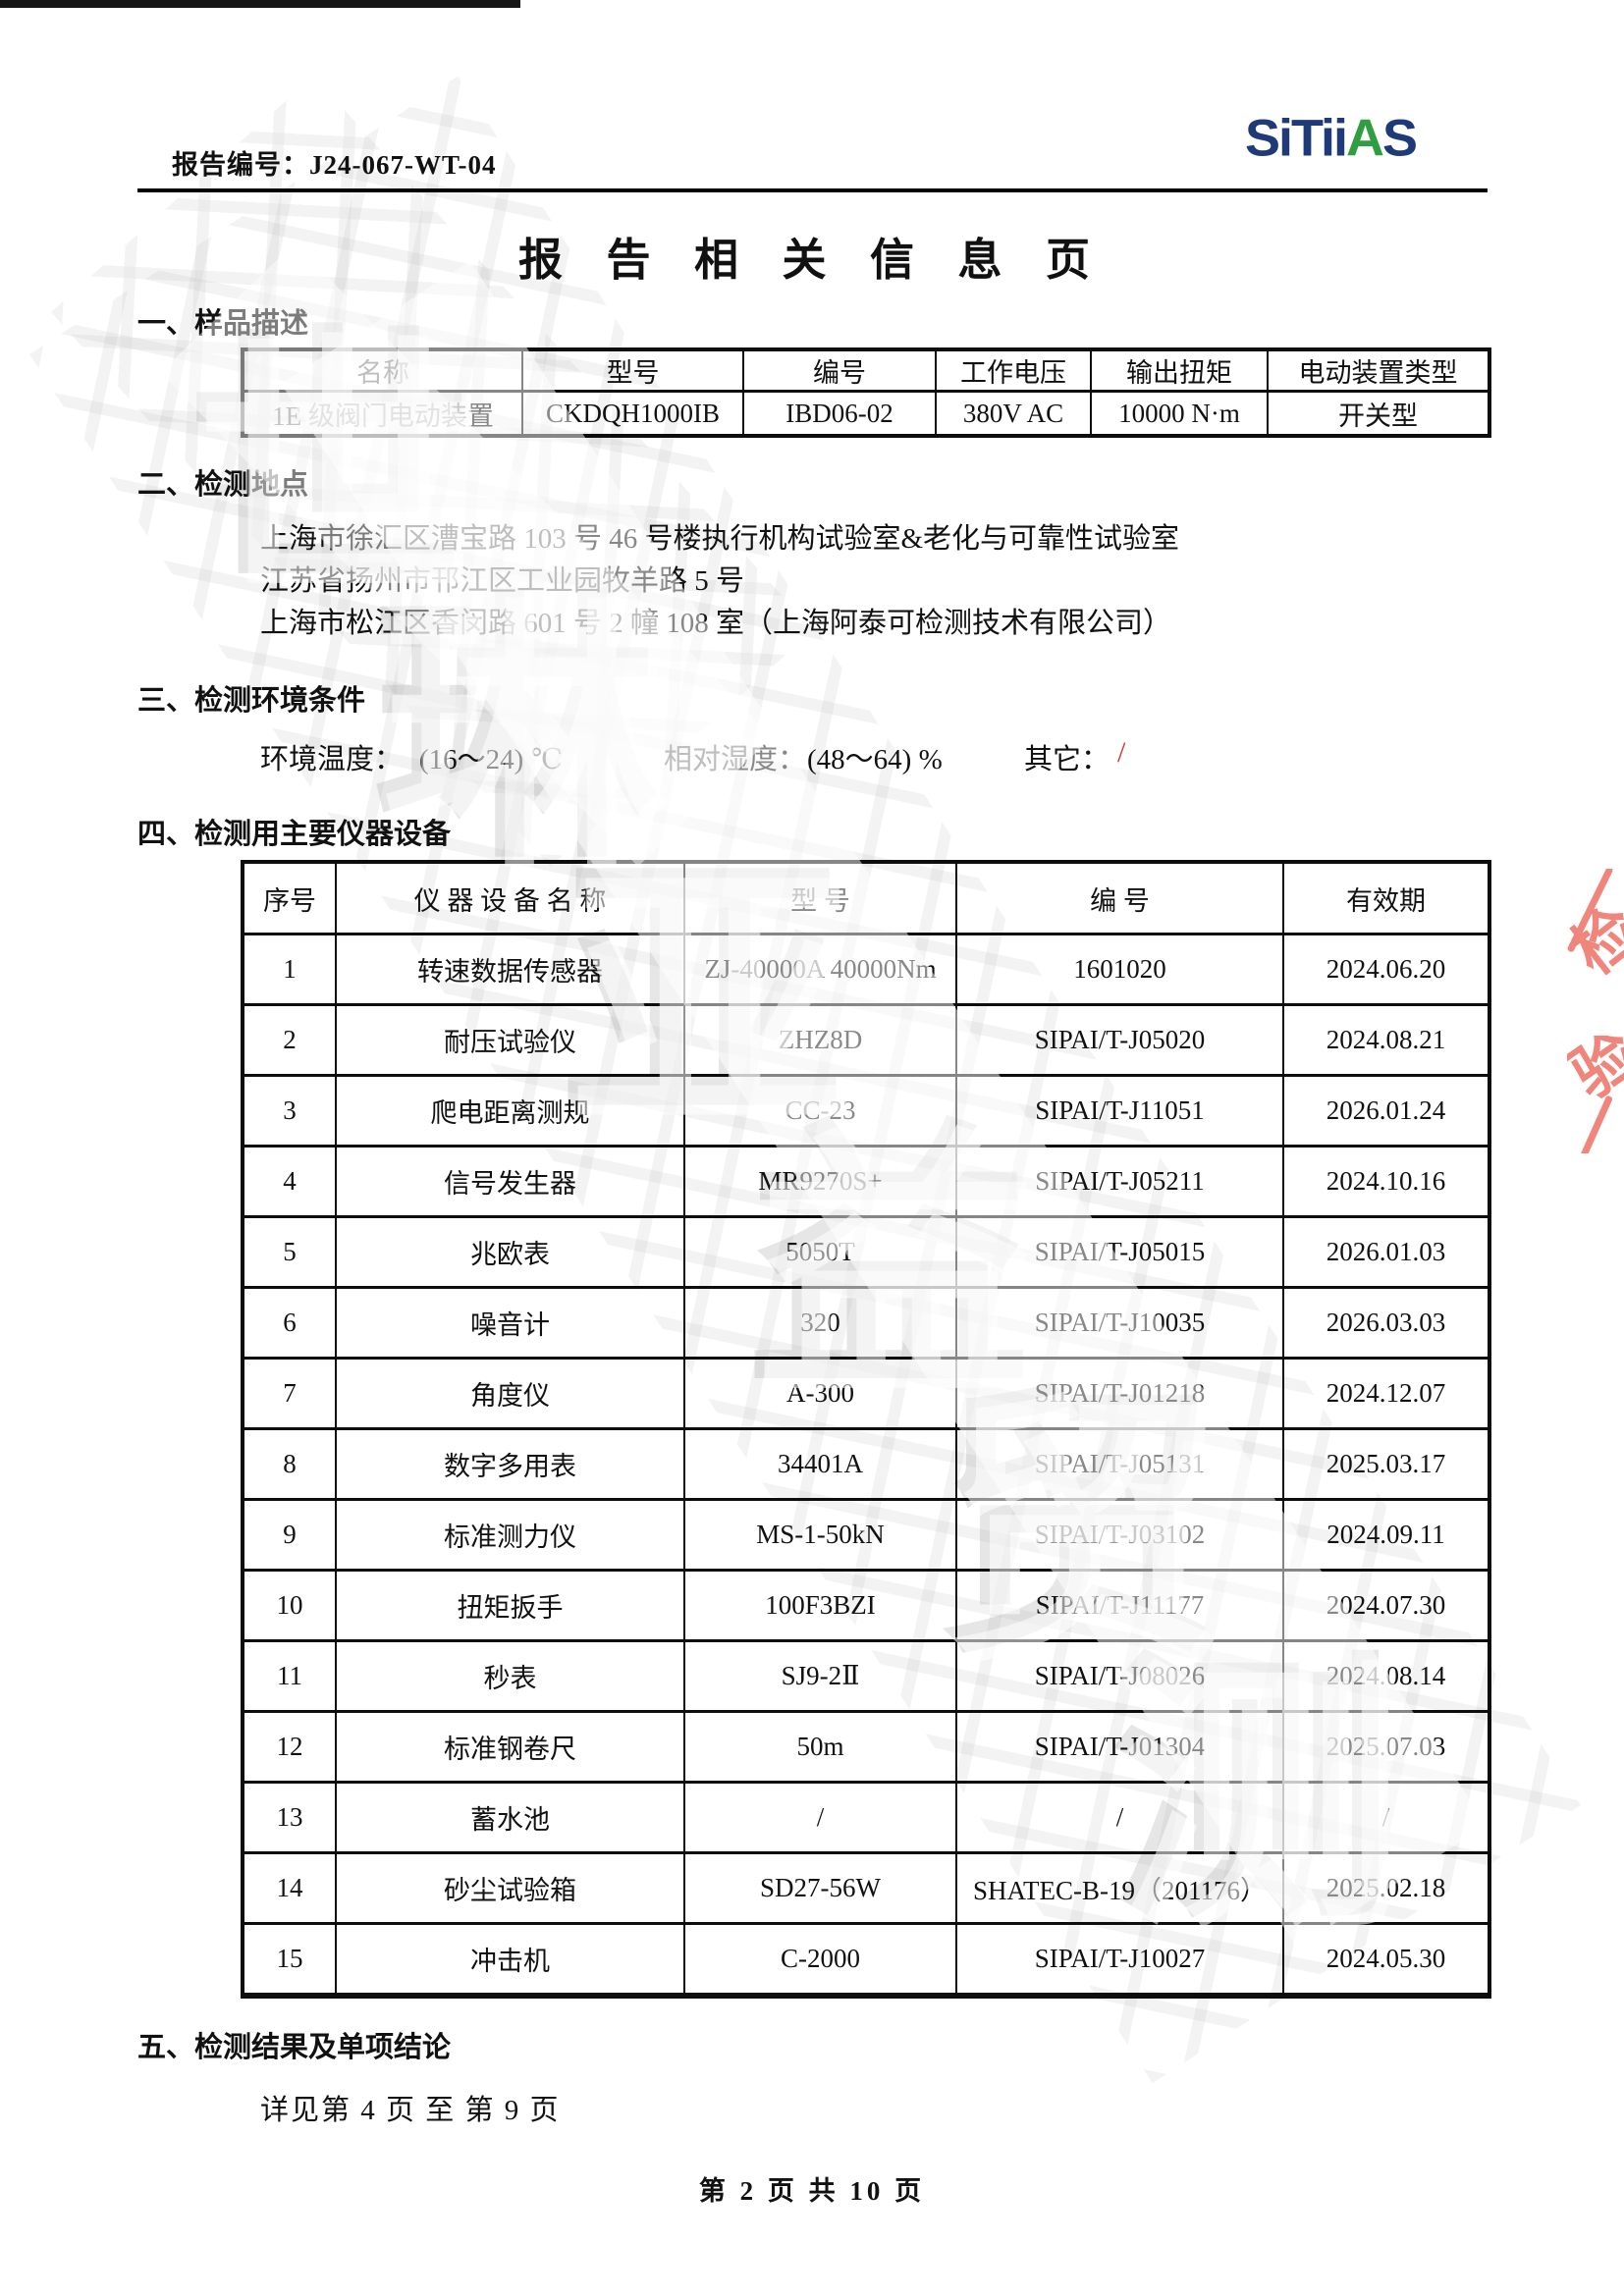  What do you see at coordinates (1386, 1252) in the screenshot?
I see `table-cell: 2026.01.03` at bounding box center [1386, 1252].